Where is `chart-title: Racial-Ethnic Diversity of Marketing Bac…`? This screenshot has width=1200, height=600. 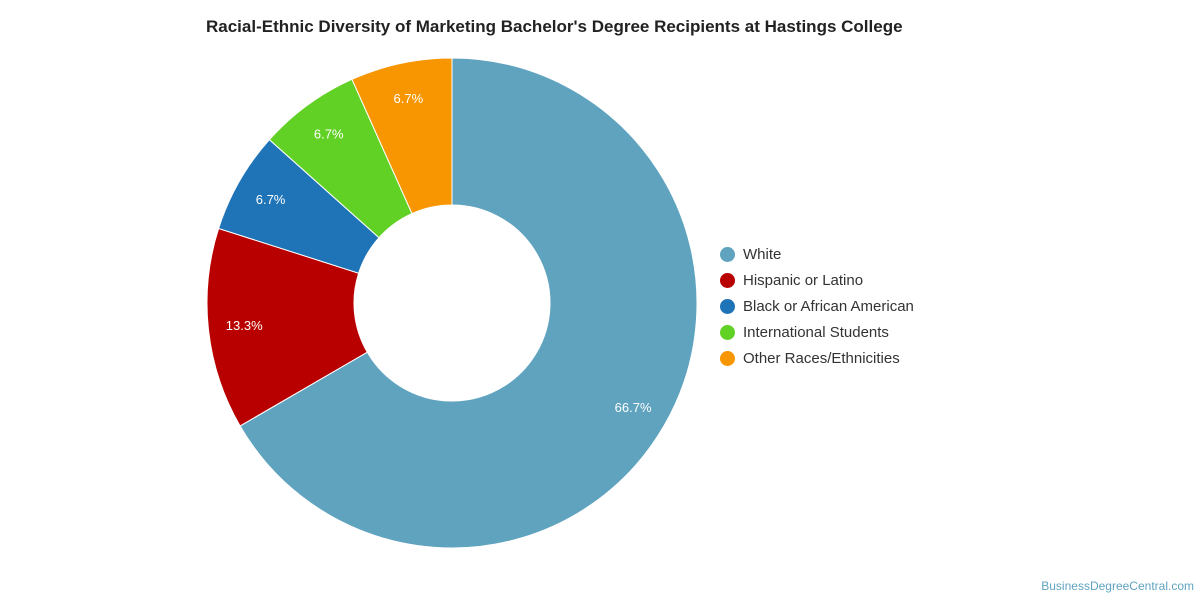 chart-title: Racial-Ethnic Diversity of Marketing Bac… is located at coordinates (554, 26).